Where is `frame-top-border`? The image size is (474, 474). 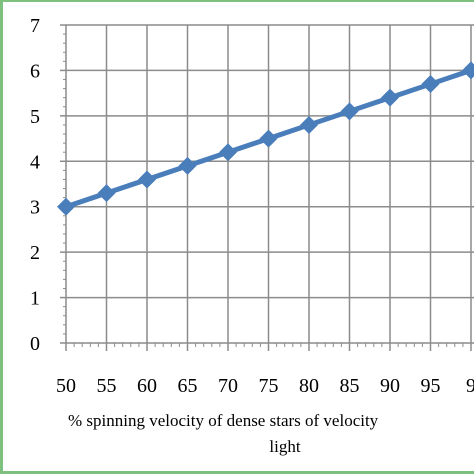
frame-top-border is located at coordinates (237, 1).